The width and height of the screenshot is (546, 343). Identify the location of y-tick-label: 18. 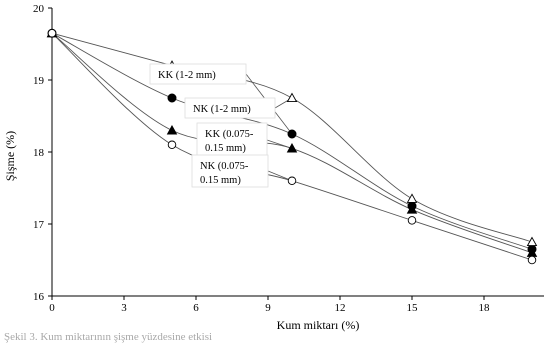
(39, 153).